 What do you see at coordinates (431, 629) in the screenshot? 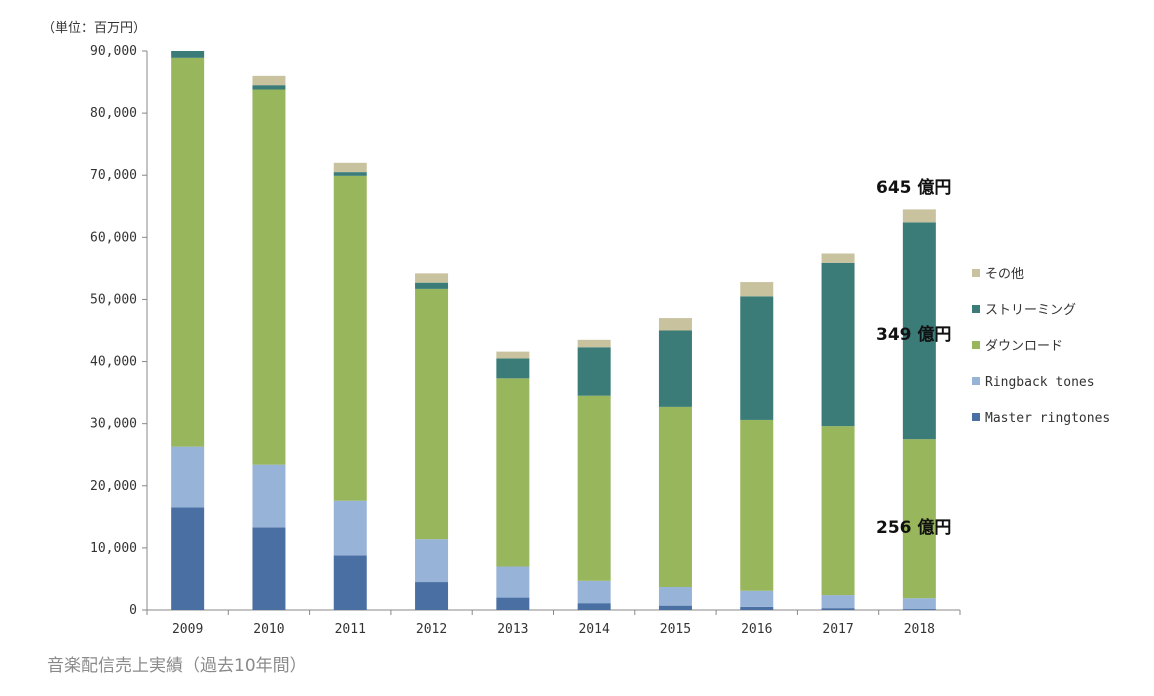
I see `x-tick-label: 2012` at bounding box center [431, 629].